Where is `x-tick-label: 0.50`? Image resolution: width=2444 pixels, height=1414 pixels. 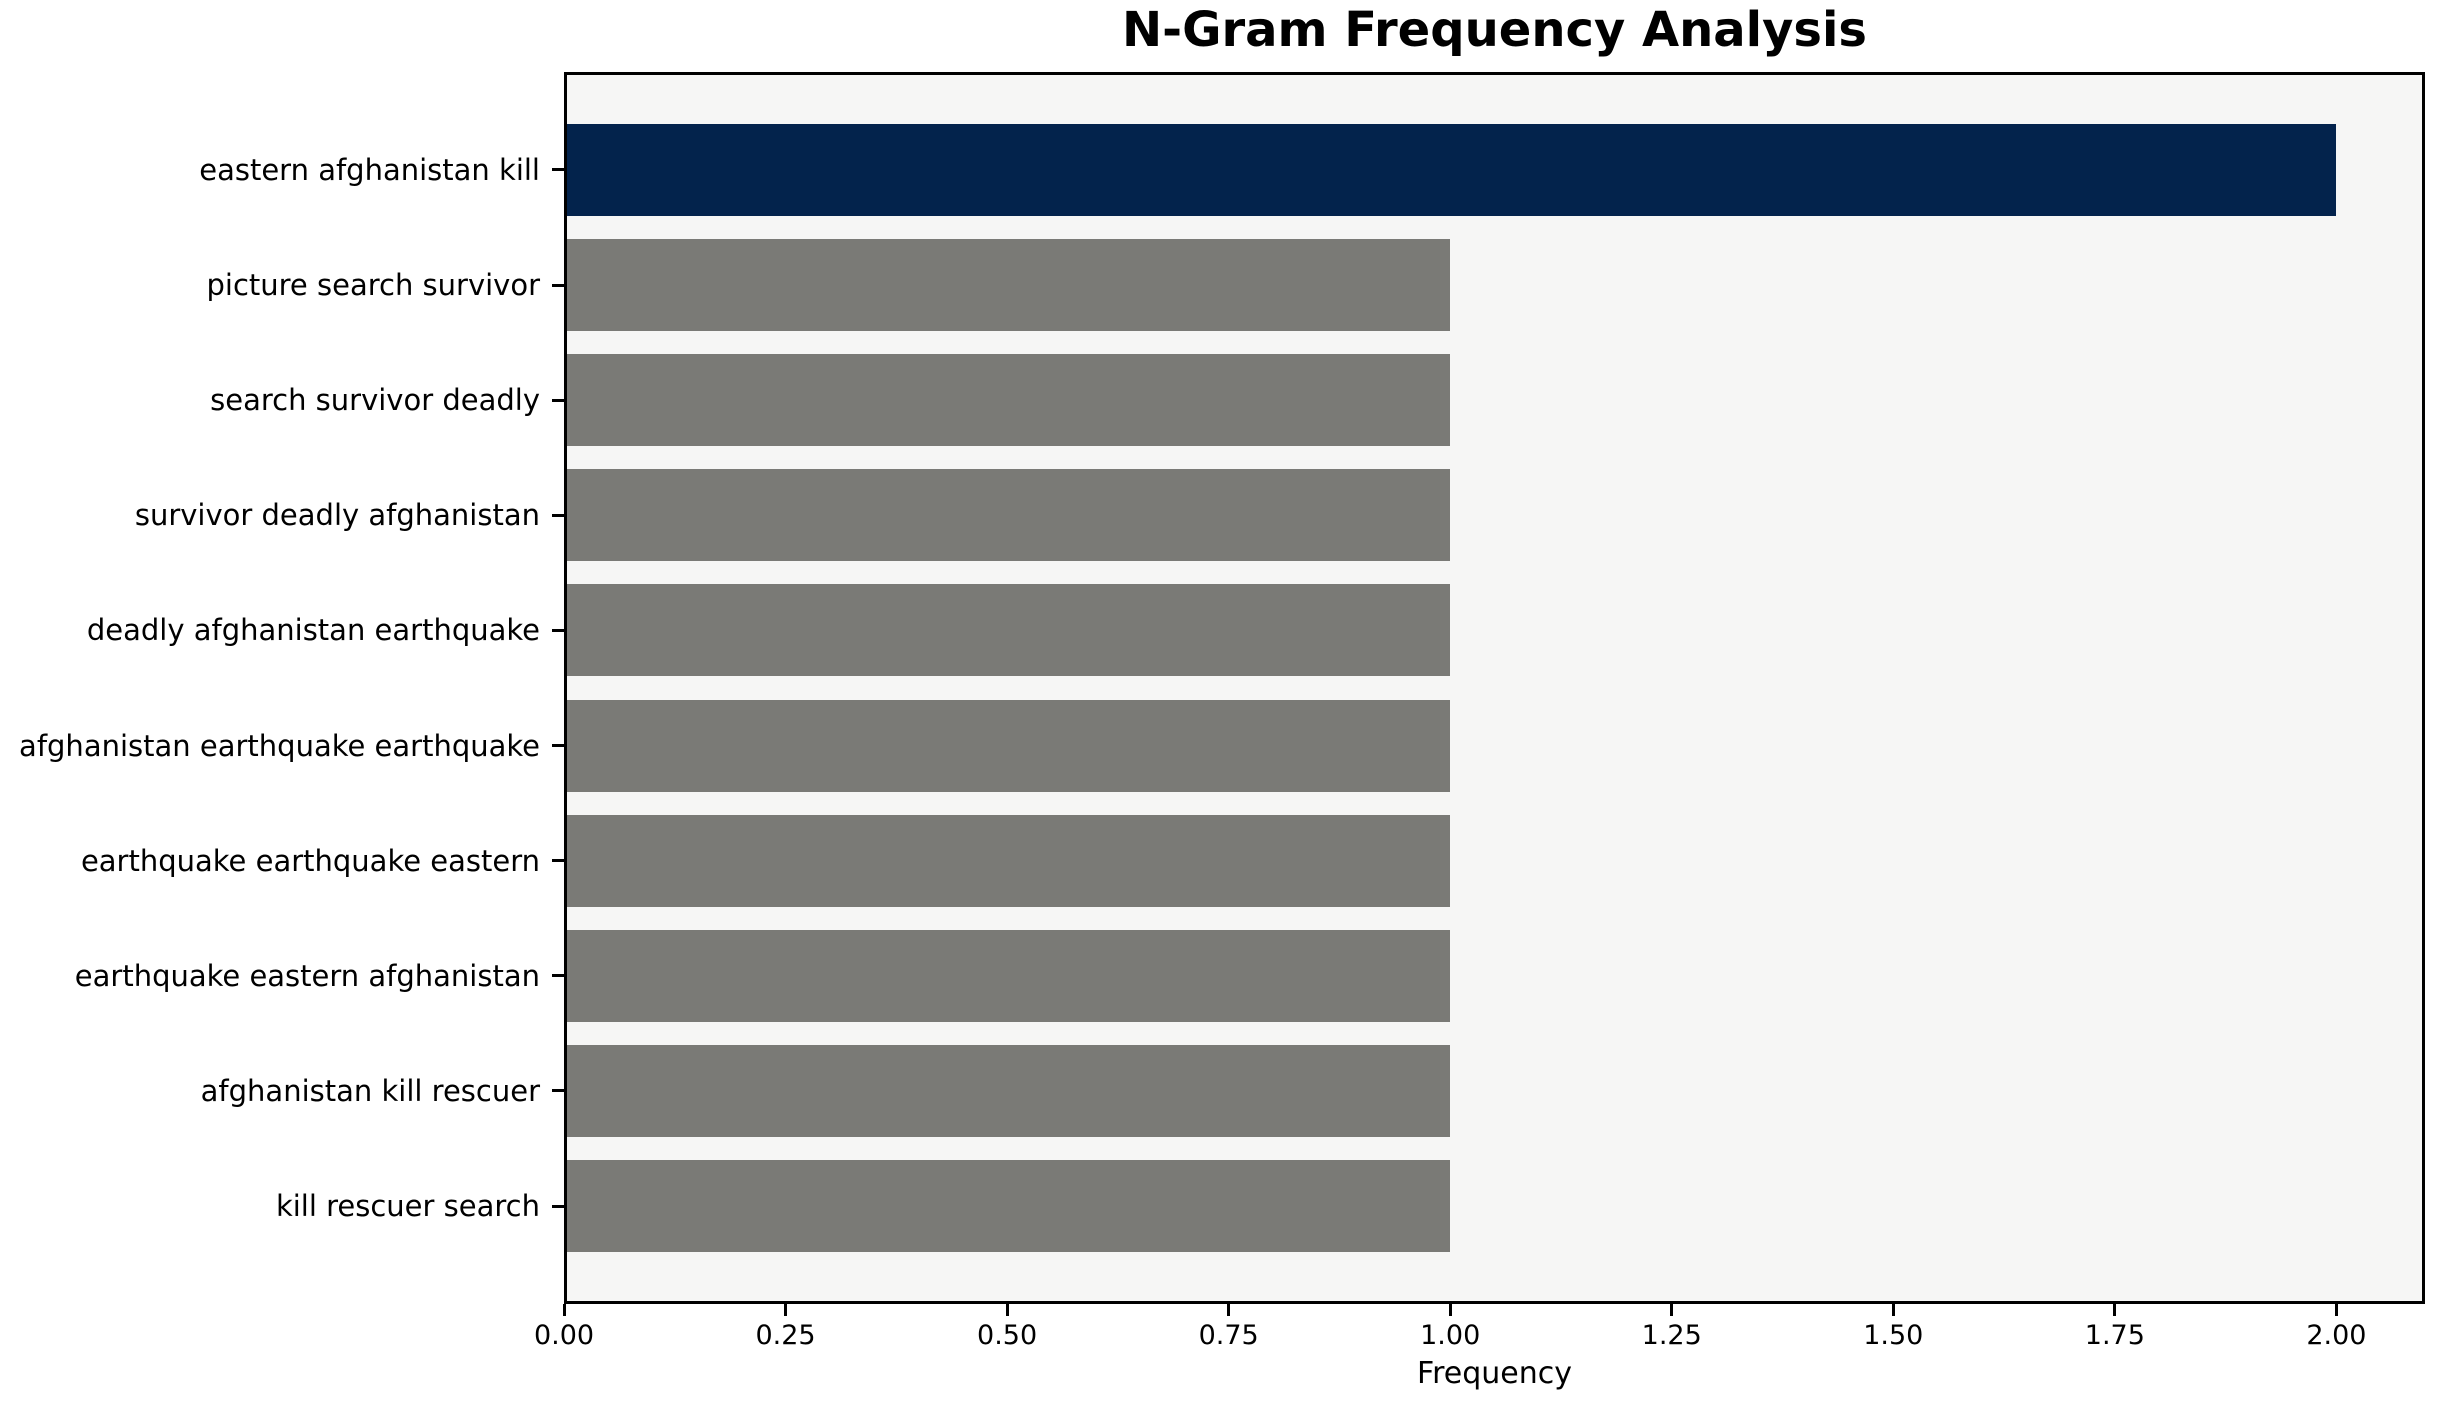 x-tick-label: 0.50 is located at coordinates (1007, 1335).